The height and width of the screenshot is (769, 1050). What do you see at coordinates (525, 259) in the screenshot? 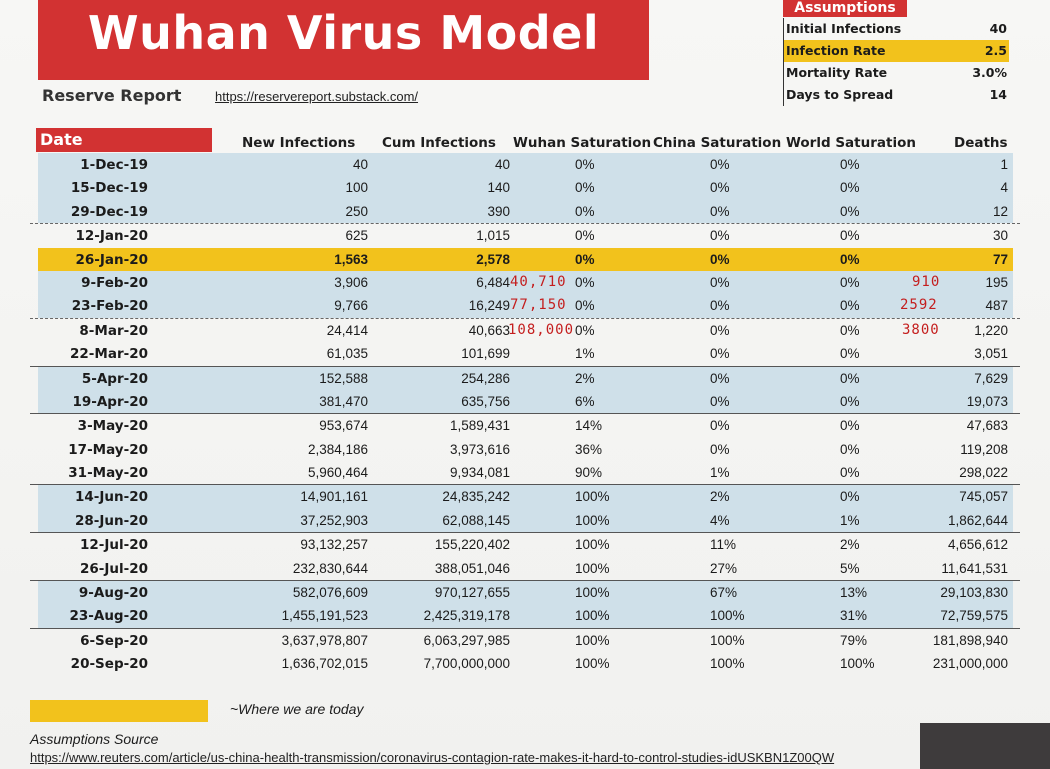
I see `table-row: 26-Jan-20 1,563 2,578 0% 0% 0% 77` at bounding box center [525, 259].